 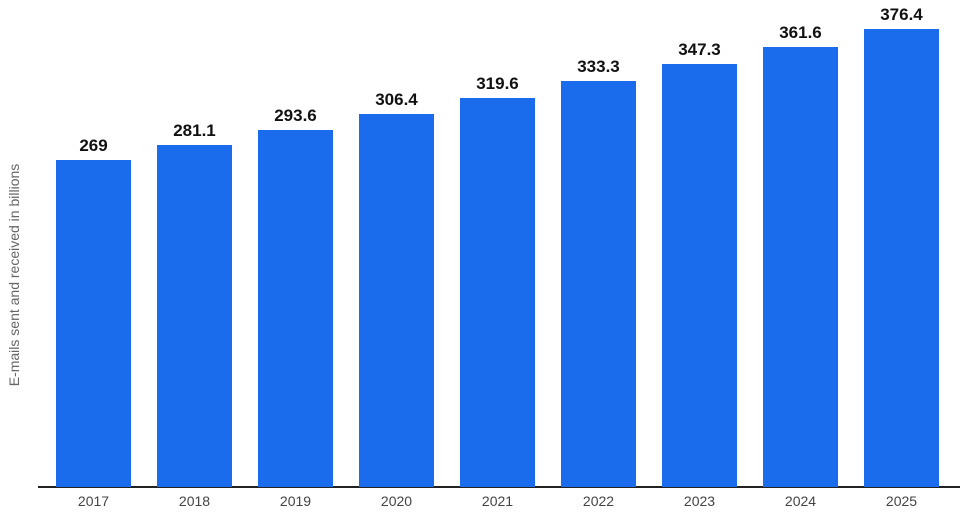 What do you see at coordinates (699, 501) in the screenshot?
I see `x-tick-2023: 2023` at bounding box center [699, 501].